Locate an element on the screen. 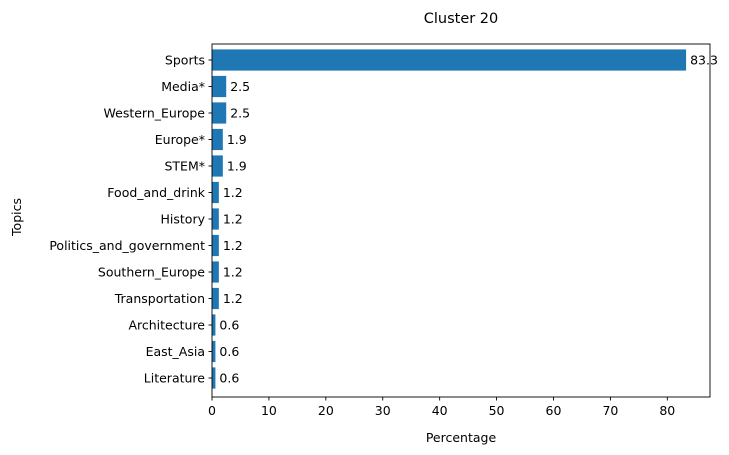 Image resolution: width=729 pixels, height=455 pixels. y-axis-label: Topics is located at coordinates (16, 217).